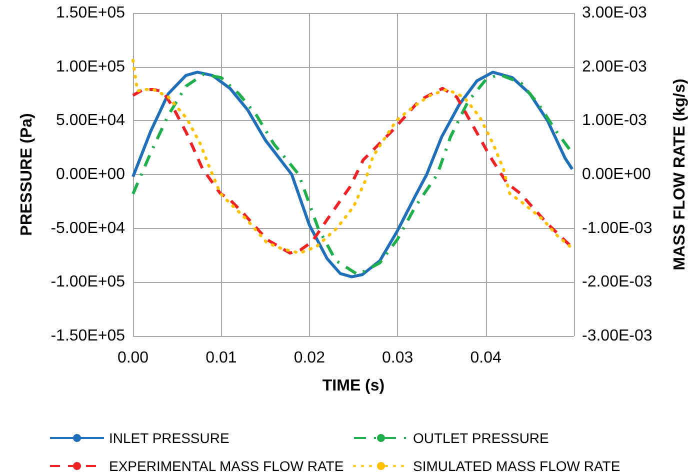 This screenshot has width=696, height=476. What do you see at coordinates (486, 358) in the screenshot?
I see `x-tick-label: 0.04` at bounding box center [486, 358].